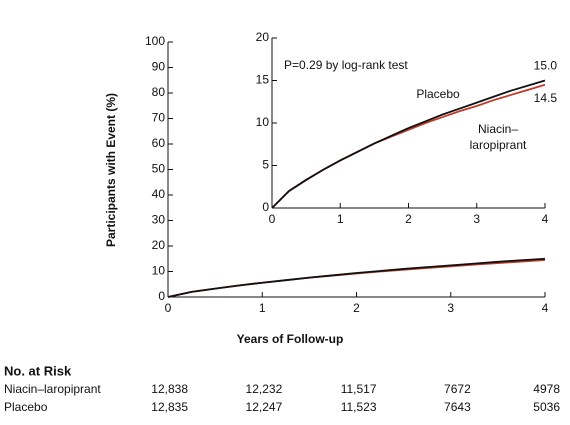 The height and width of the screenshot is (425, 570). What do you see at coordinates (476, 219) in the screenshot?
I see `inset-x-tick-label: 3` at bounding box center [476, 219].